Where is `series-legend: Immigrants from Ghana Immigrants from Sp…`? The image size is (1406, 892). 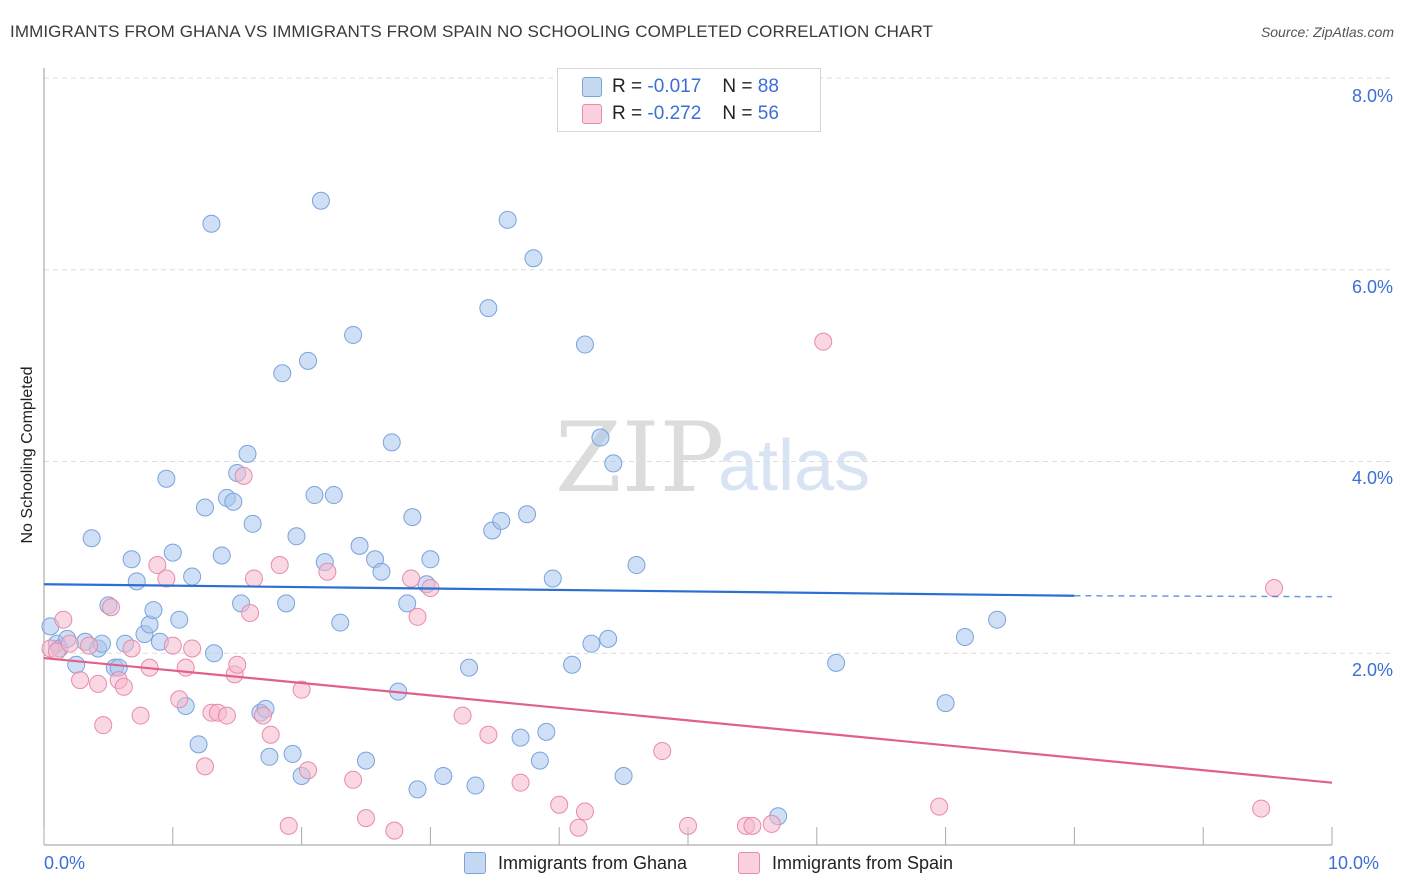 series-legend: Immigrants from Ghana Immigrants from Sp… is located at coordinates (703, 865).